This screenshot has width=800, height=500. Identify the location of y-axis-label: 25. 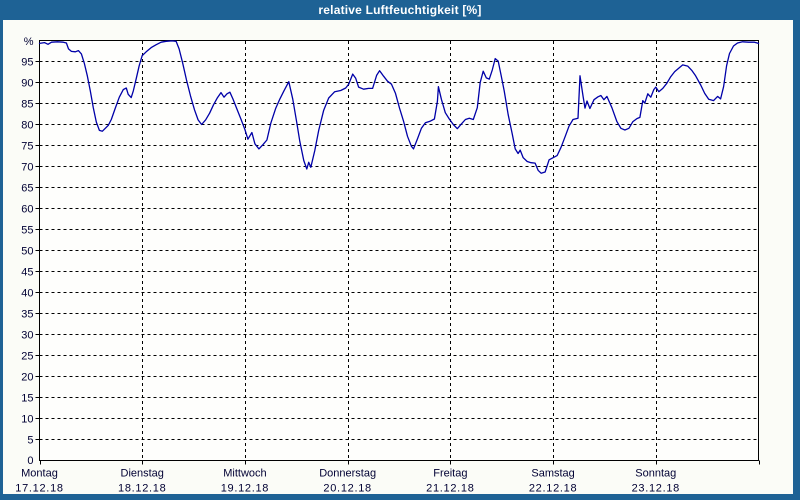
(27, 357).